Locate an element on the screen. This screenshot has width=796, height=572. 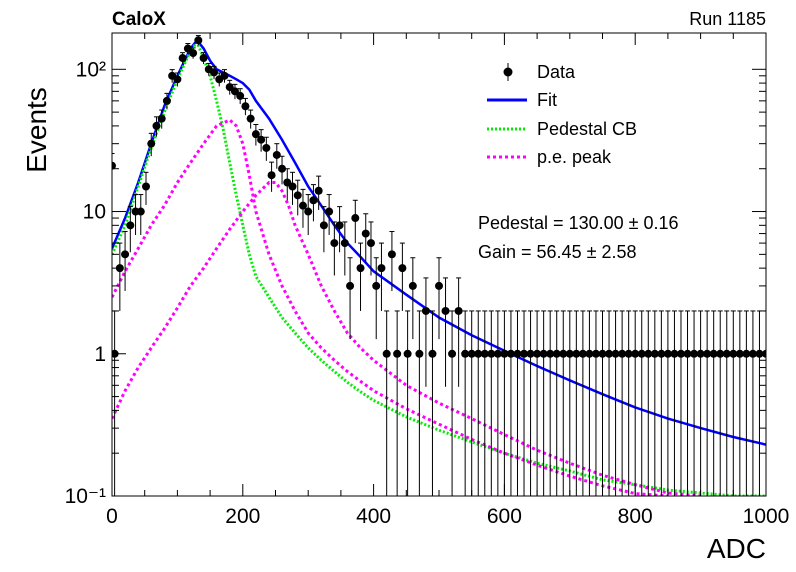
legend-entry-pe: p.e. peak is located at coordinates (549, 157).